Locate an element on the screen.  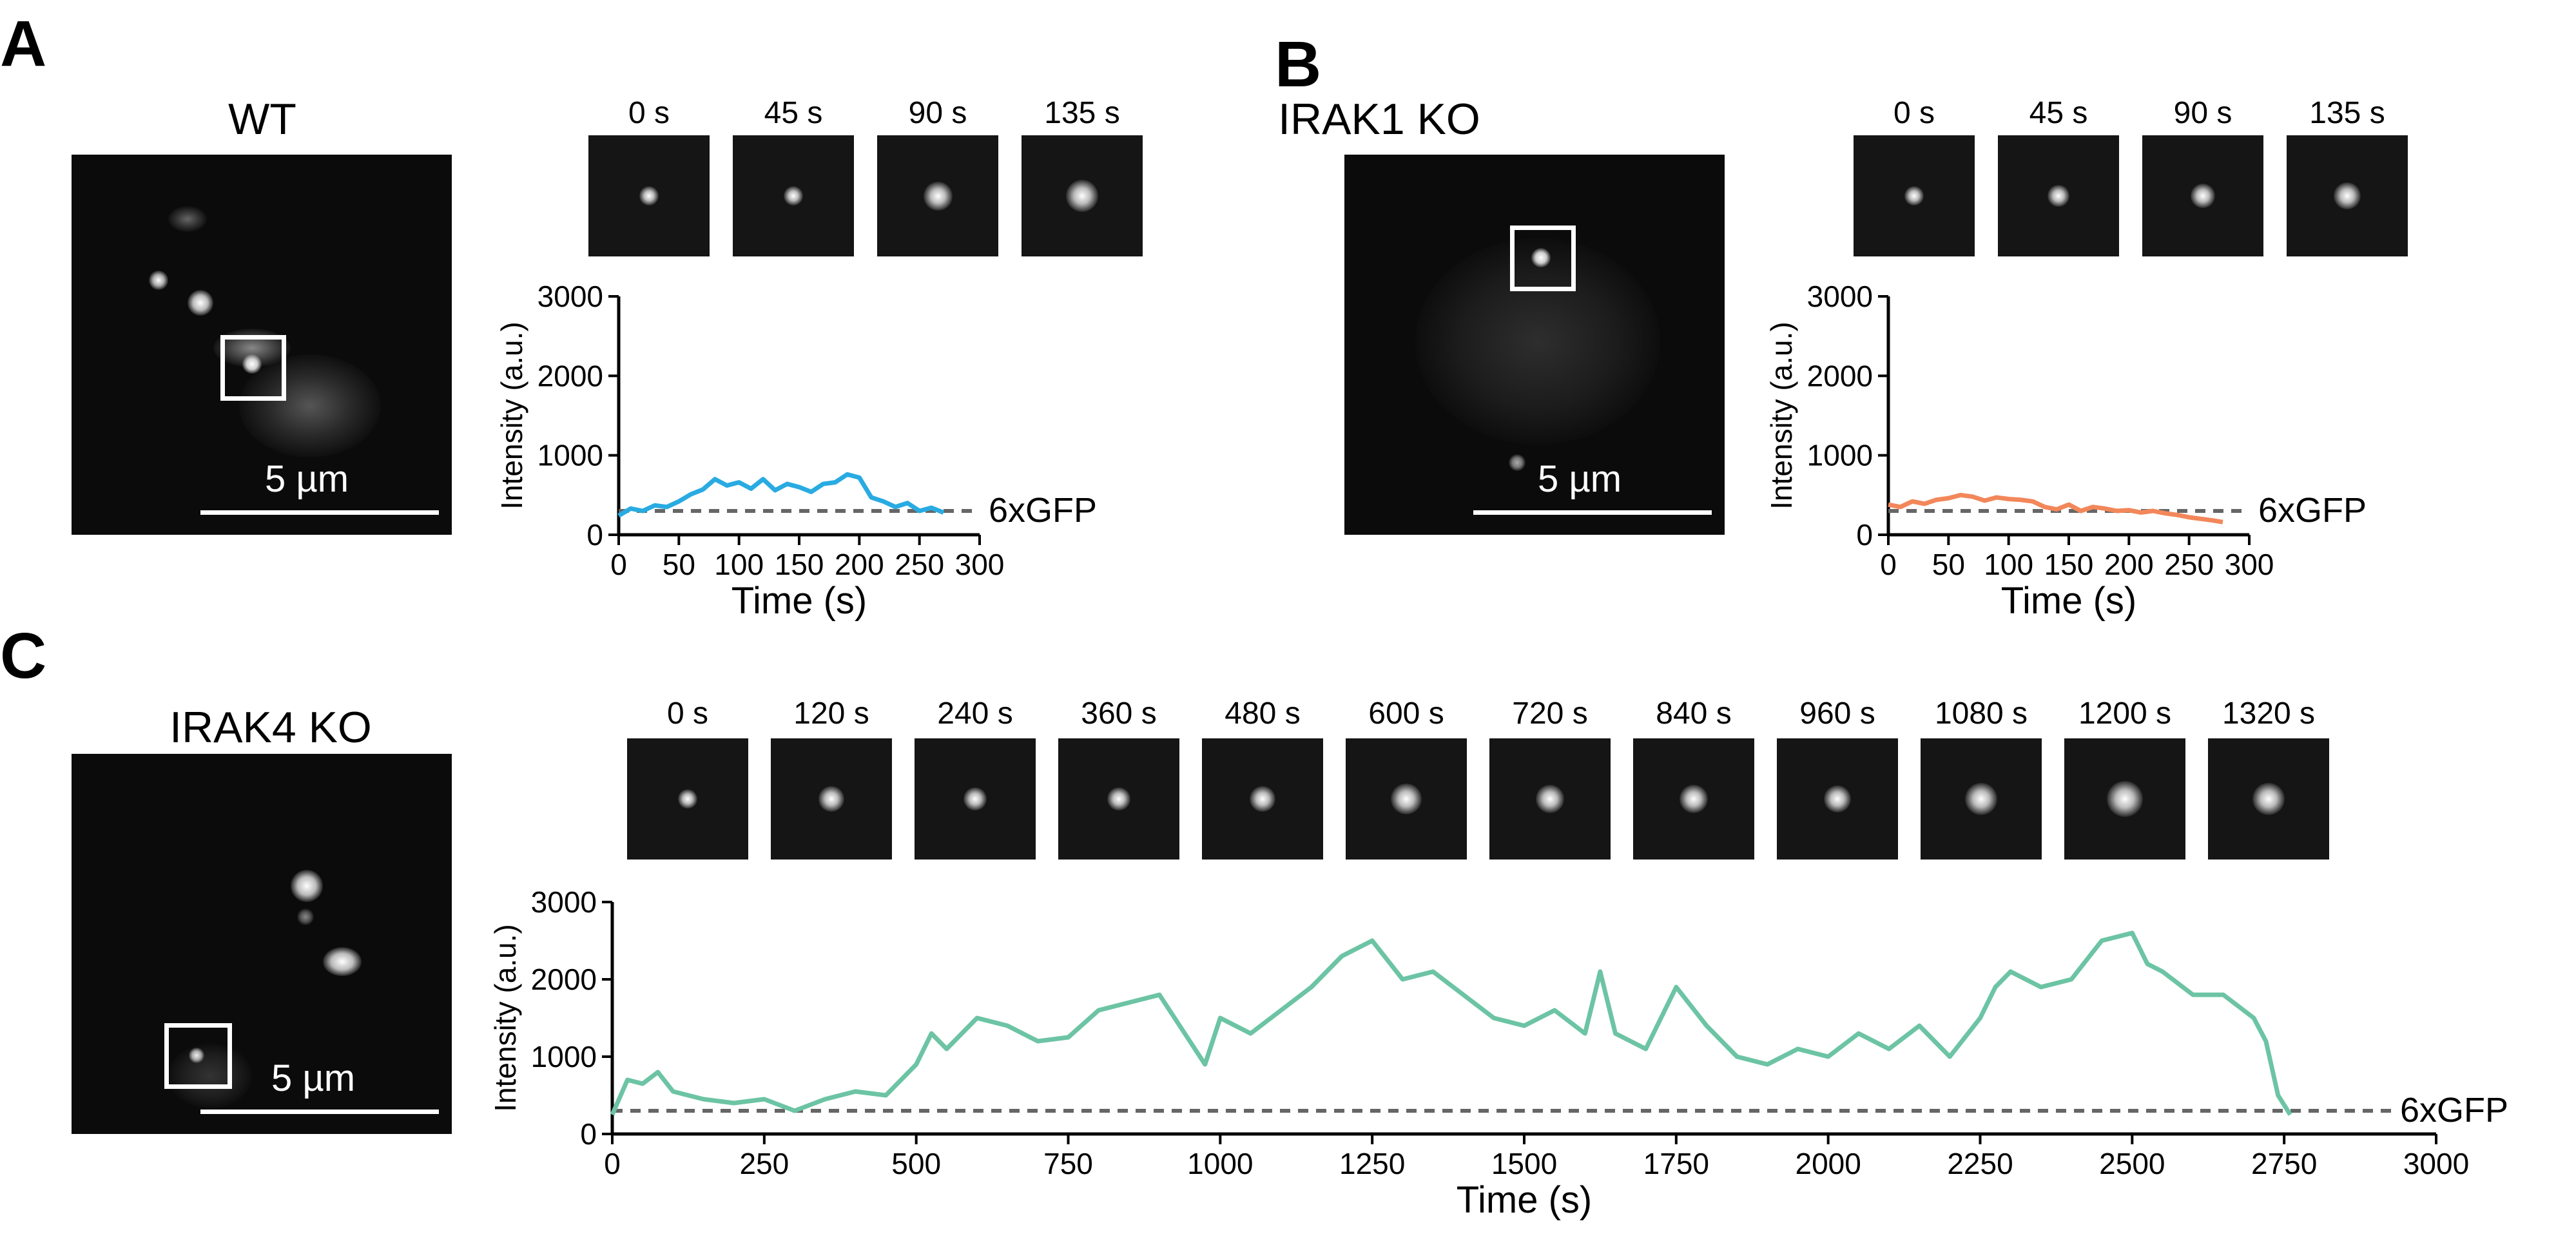
frame-time-label: 360 s is located at coordinates (1119, 713).